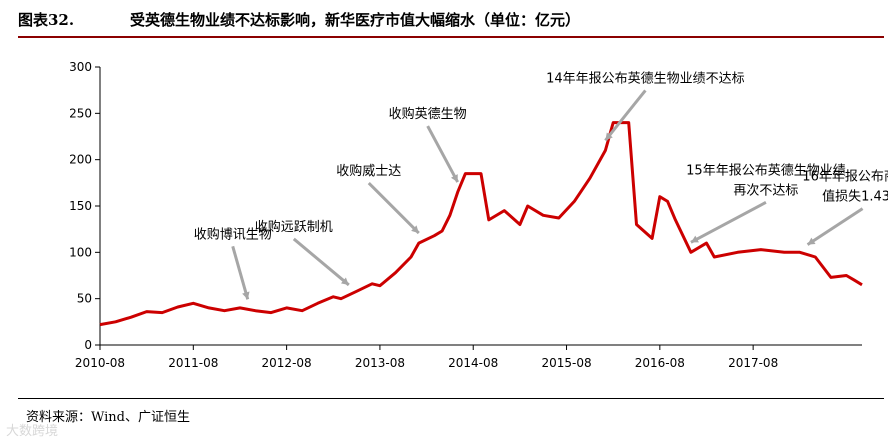 This screenshot has width=888, height=439. Describe the element at coordinates (46, 20) in the screenshot. I see `figure-number: 图表32.` at that location.